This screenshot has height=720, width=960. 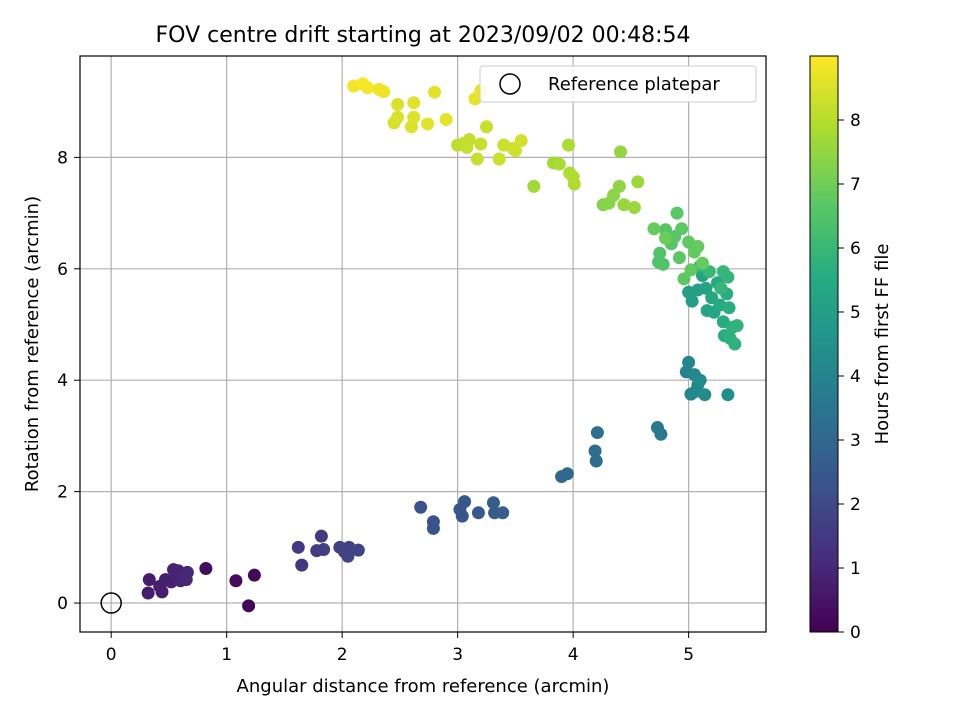 I want to click on colorbar: 0 1 2 3 4 5 6 7 8 Hours from first FF file, so click(x=851, y=349).